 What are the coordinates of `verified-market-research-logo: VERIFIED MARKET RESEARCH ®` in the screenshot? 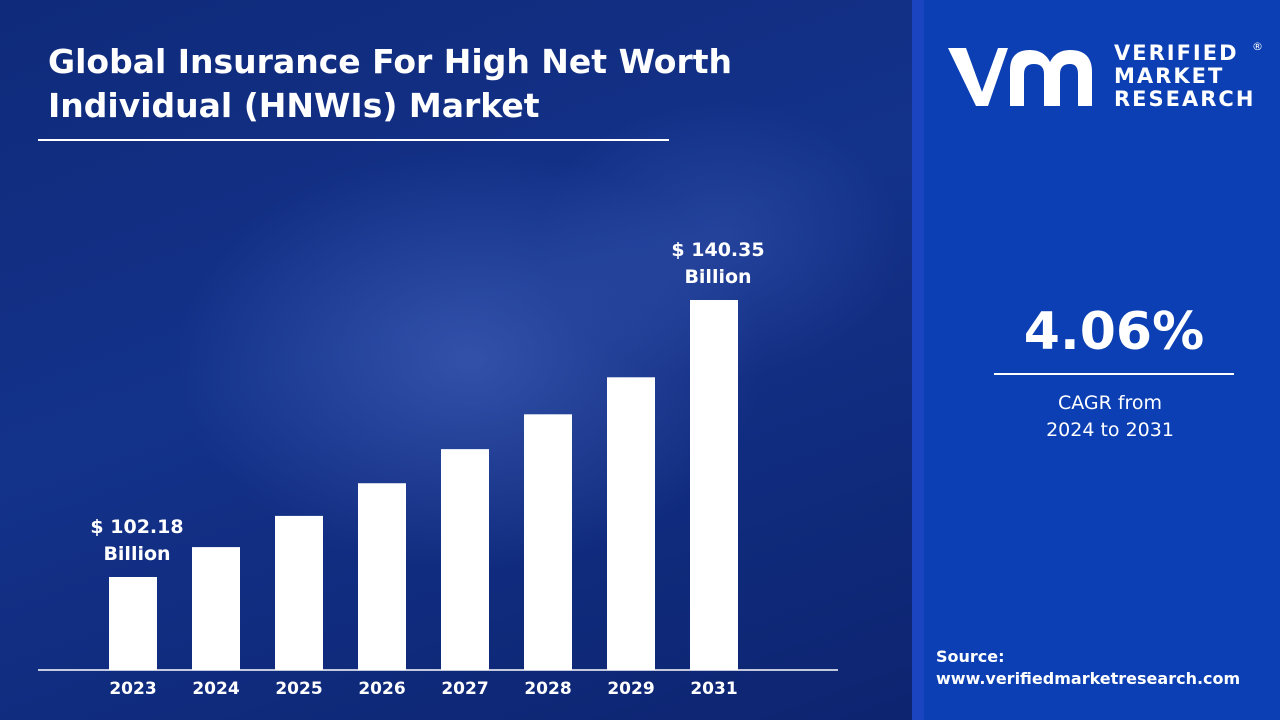 It's located at (1104, 78).